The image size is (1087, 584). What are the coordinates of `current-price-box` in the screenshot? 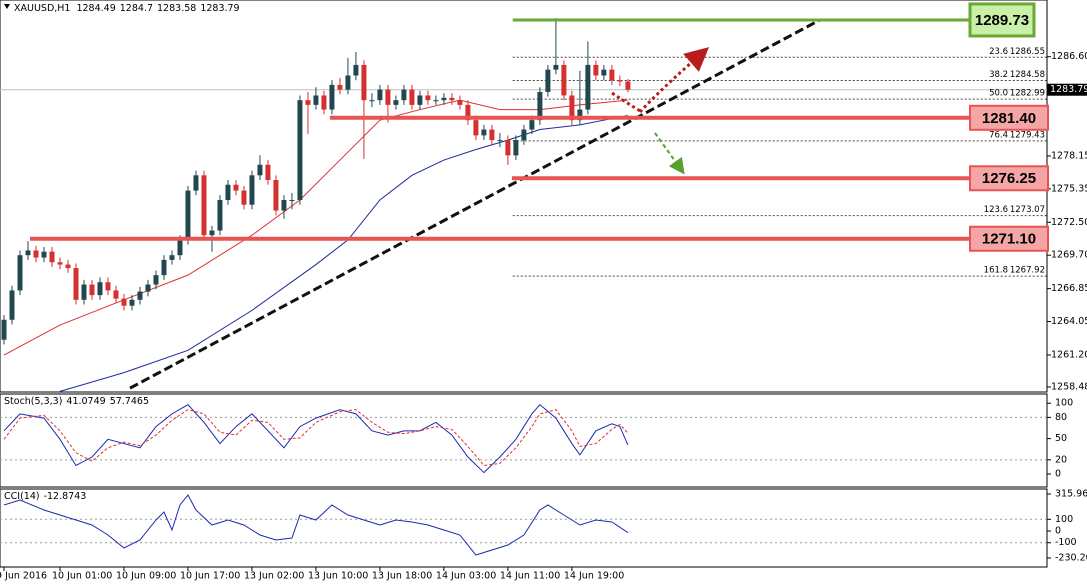 It's located at (1067, 89).